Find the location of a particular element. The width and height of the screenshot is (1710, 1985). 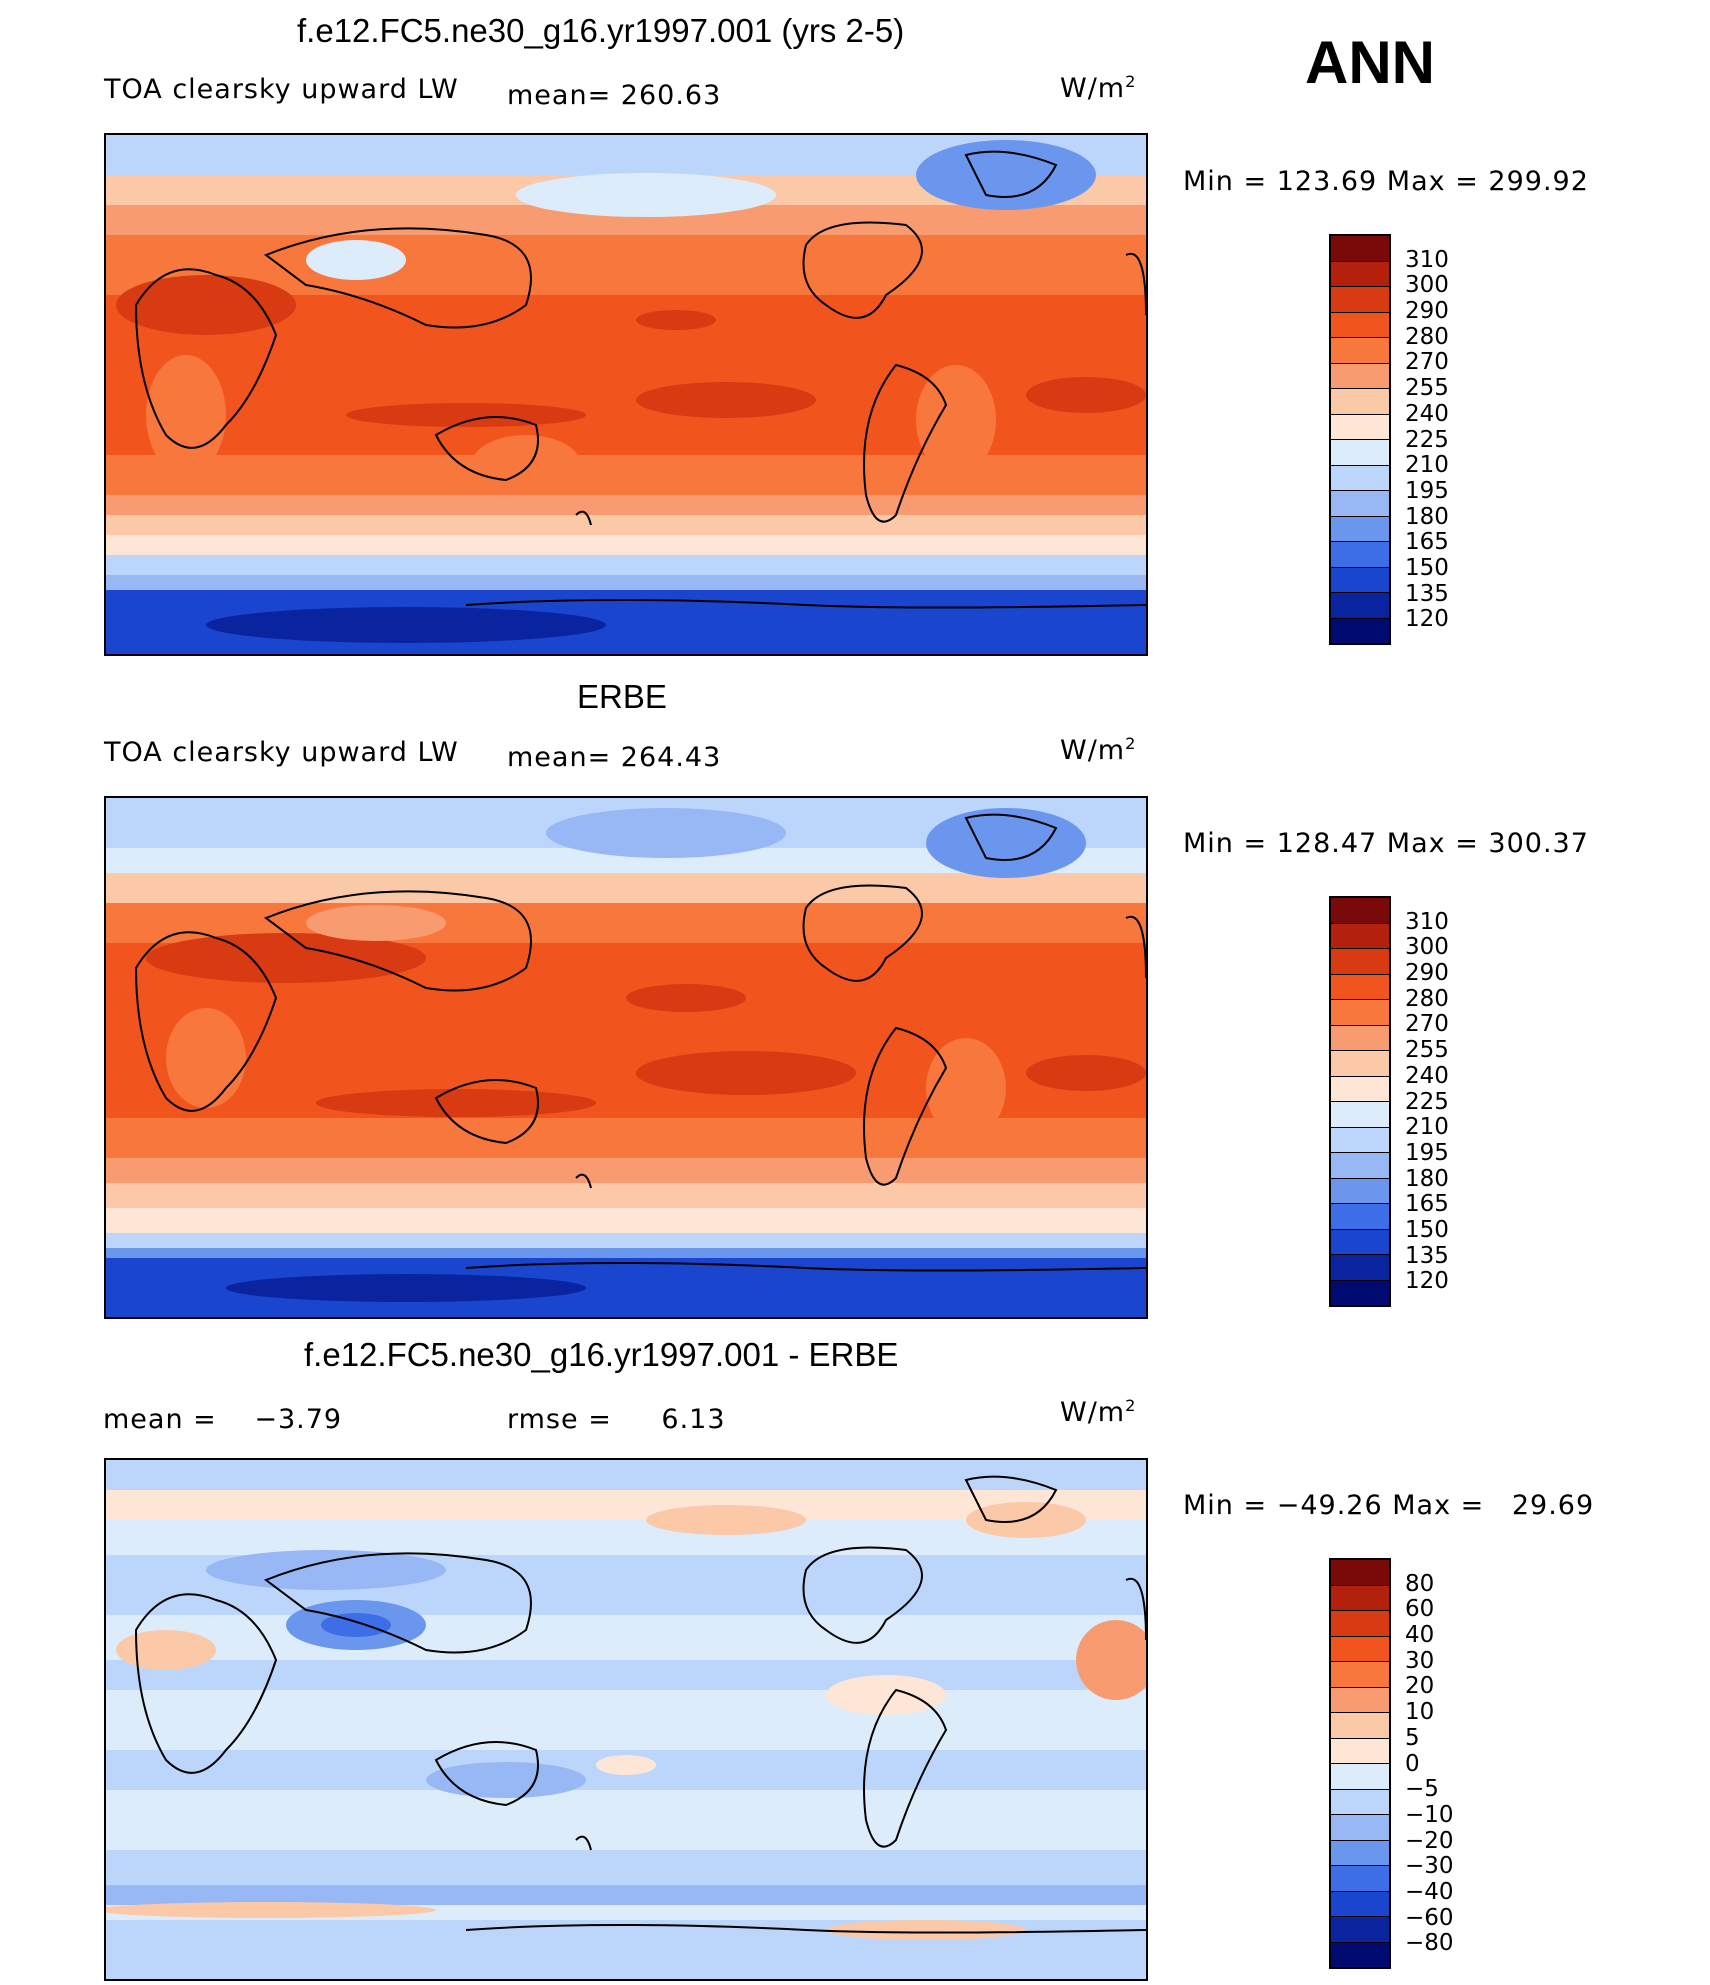

panel3-rmse: rmse = 6.13 is located at coordinates (616, 1419).